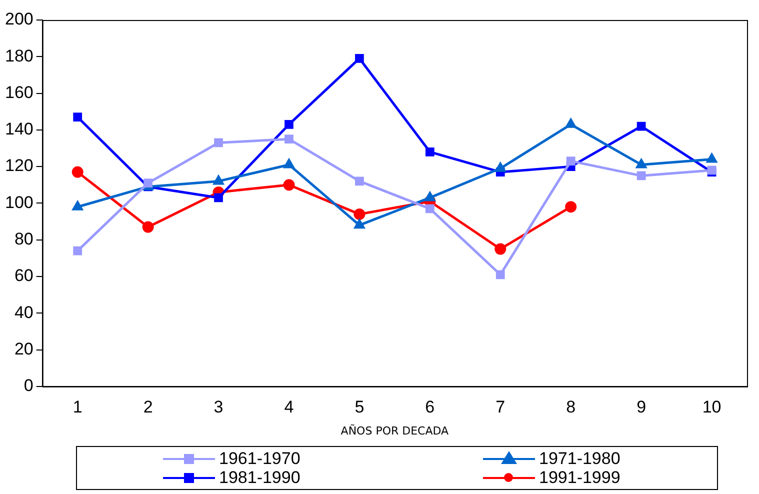 The image size is (759, 494). I want to click on legend-label: 1981-1990, so click(259, 477).